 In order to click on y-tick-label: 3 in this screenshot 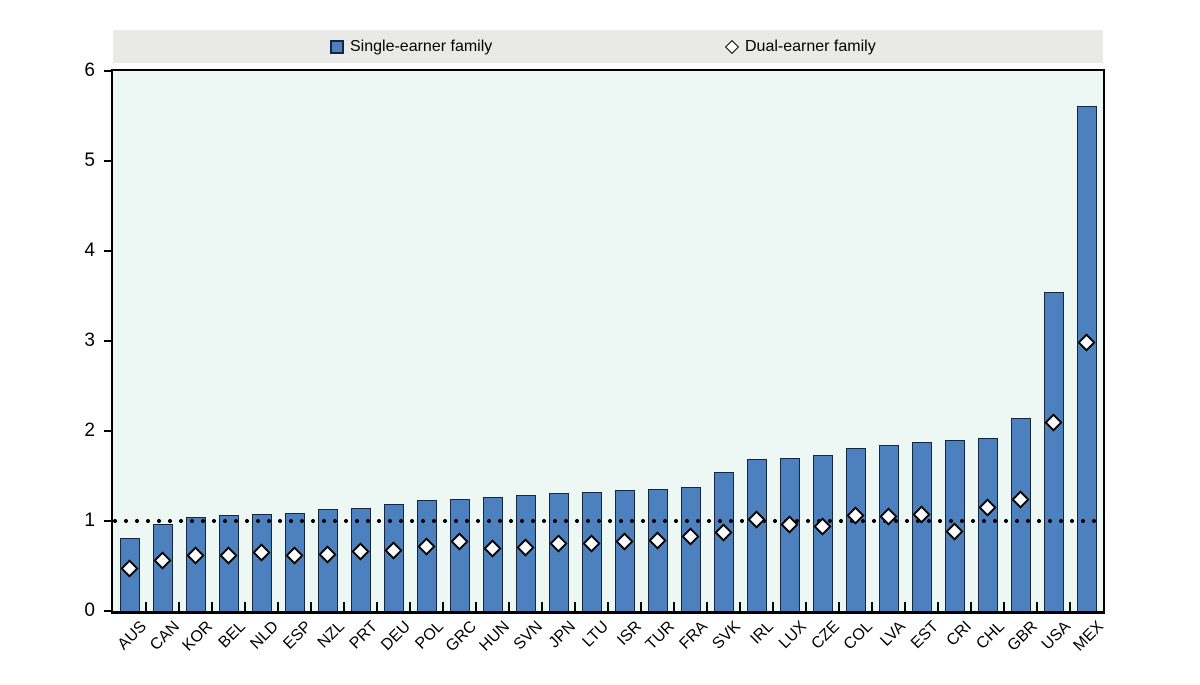, I will do `click(89, 340)`.